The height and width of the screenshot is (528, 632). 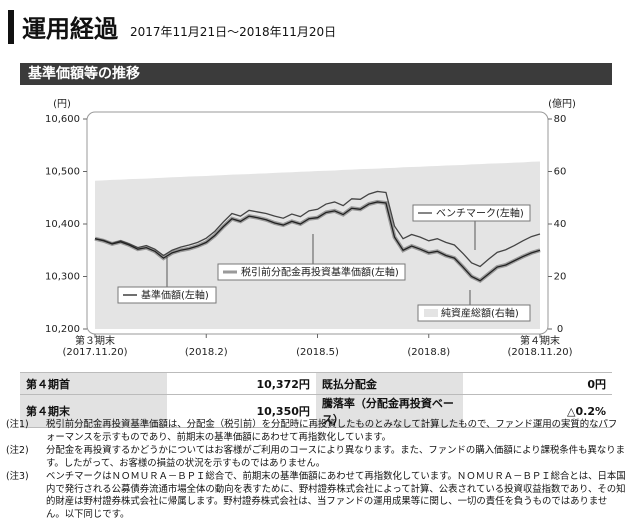 I want to click on row-label: 既払分配金, so click(x=389, y=383).